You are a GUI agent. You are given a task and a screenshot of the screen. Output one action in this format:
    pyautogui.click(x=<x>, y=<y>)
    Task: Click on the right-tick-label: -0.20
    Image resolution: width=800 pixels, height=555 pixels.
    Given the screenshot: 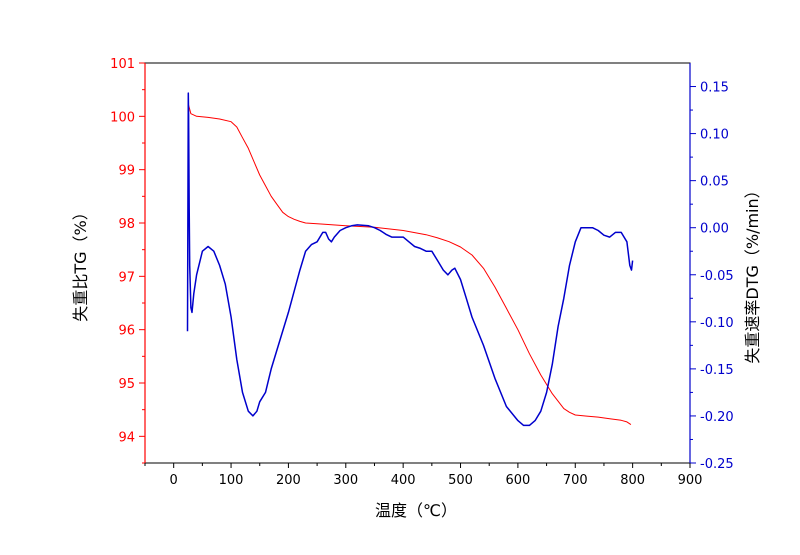 What is the action you would take?
    pyautogui.click(x=717, y=417)
    